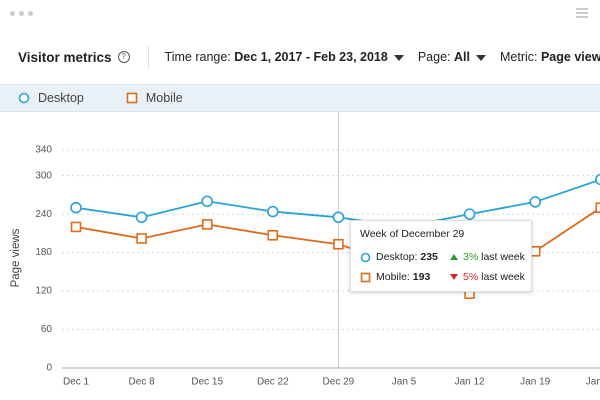 This screenshot has height=400, width=600. I want to click on change-value: 5%, so click(471, 277).